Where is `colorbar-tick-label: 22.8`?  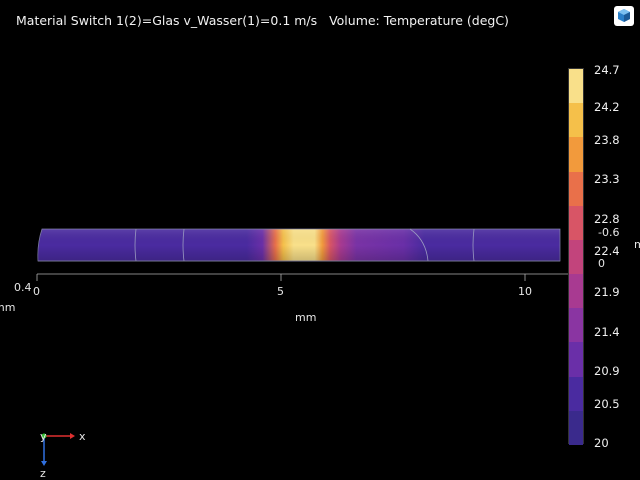 colorbar-tick-label: 22.8 is located at coordinates (607, 219).